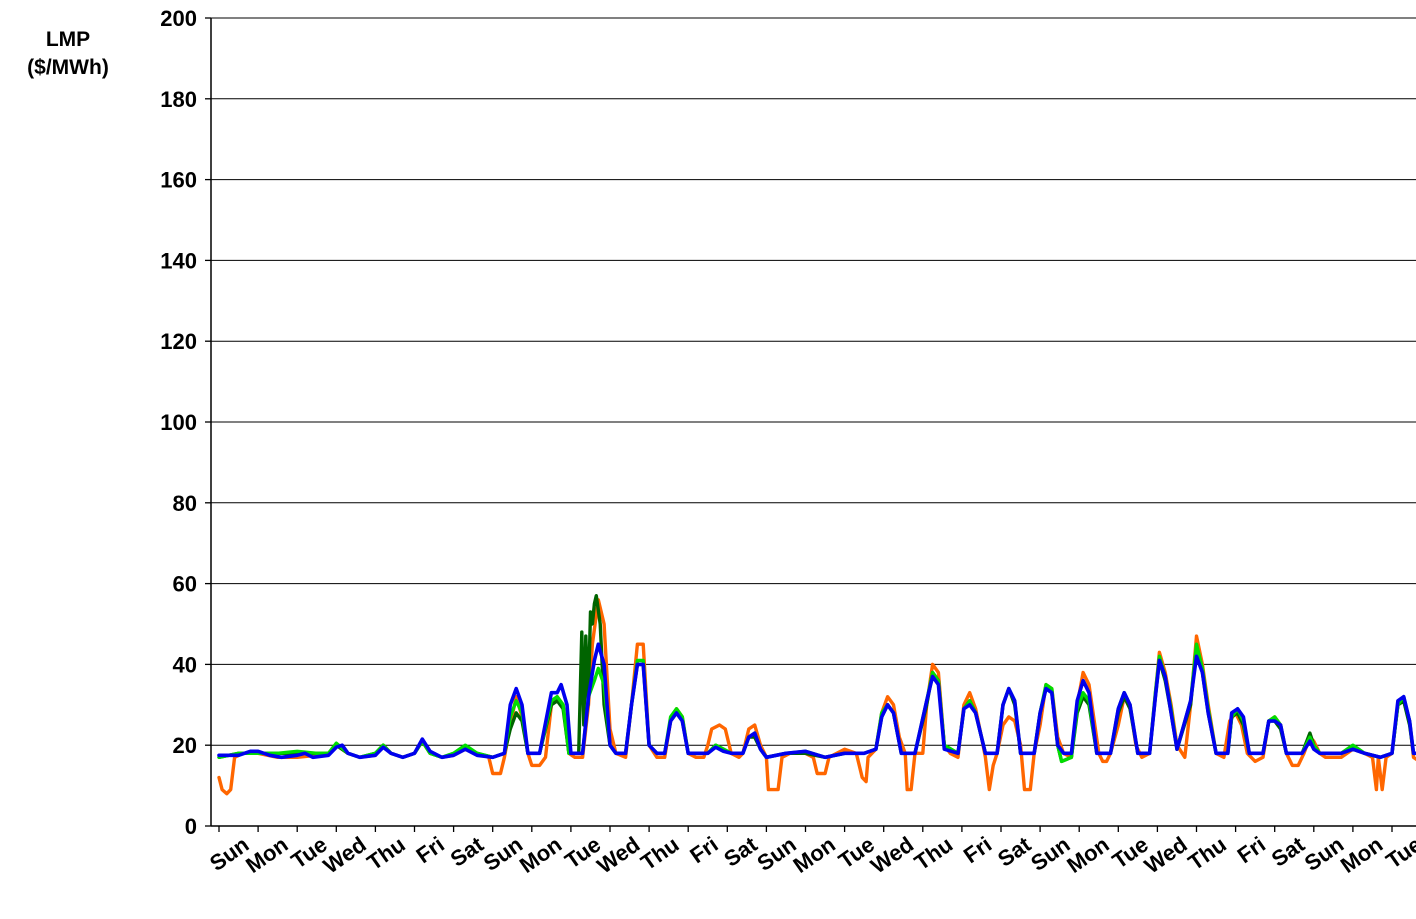  I want to click on x-tick-label-19: Fri, so click(977, 850).